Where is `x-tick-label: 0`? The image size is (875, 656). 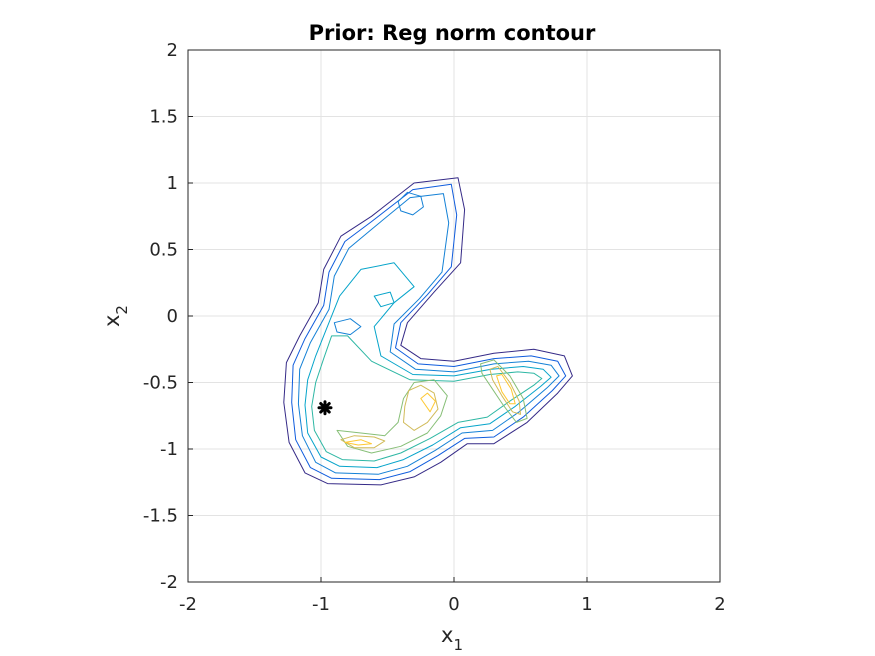
x-tick-label: 0 is located at coordinates (453, 604).